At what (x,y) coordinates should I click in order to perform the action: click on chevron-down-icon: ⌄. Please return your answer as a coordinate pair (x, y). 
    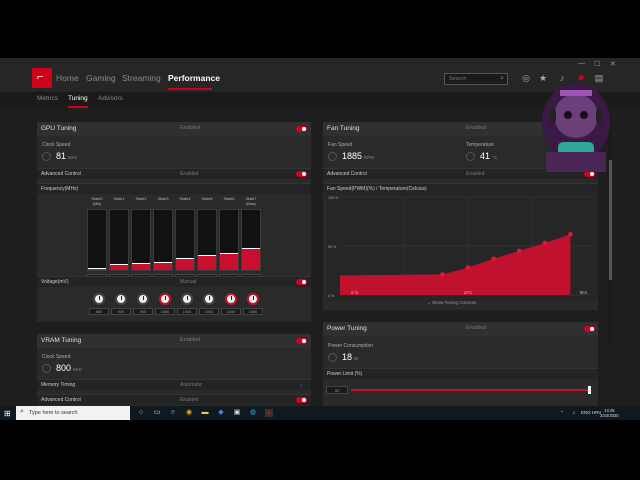
    Looking at the image, I should click on (301, 385).